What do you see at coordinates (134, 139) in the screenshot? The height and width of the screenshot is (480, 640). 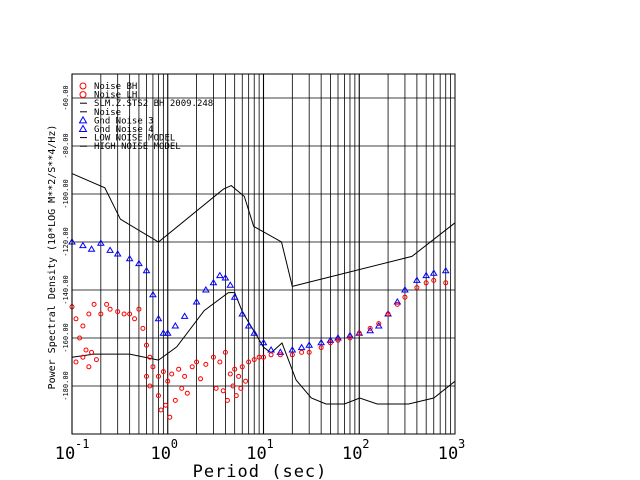 I see `legend-label: LOW NOISE MODEL` at bounding box center [134, 139].